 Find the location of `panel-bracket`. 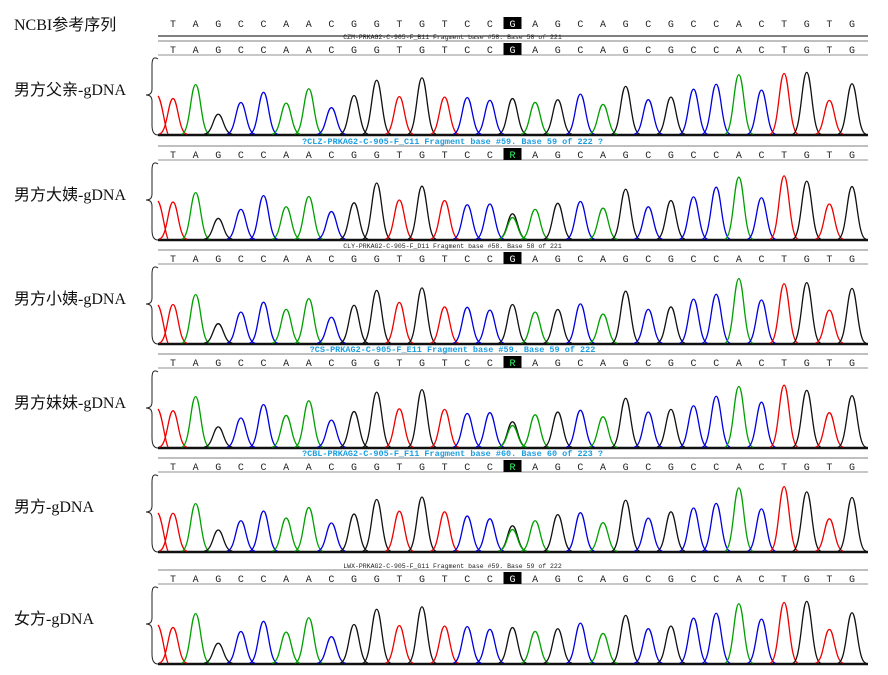

panel-bracket is located at coordinates (152, 625).